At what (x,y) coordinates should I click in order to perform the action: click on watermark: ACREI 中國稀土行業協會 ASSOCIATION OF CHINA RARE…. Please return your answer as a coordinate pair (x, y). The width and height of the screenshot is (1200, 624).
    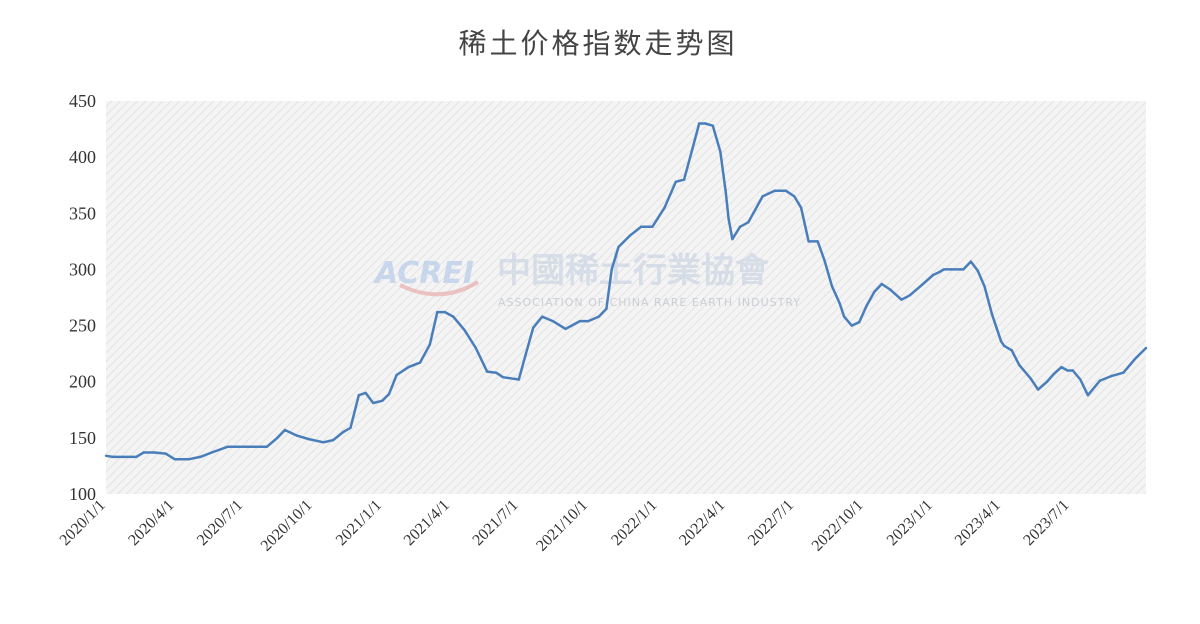
    Looking at the image, I should click on (587, 280).